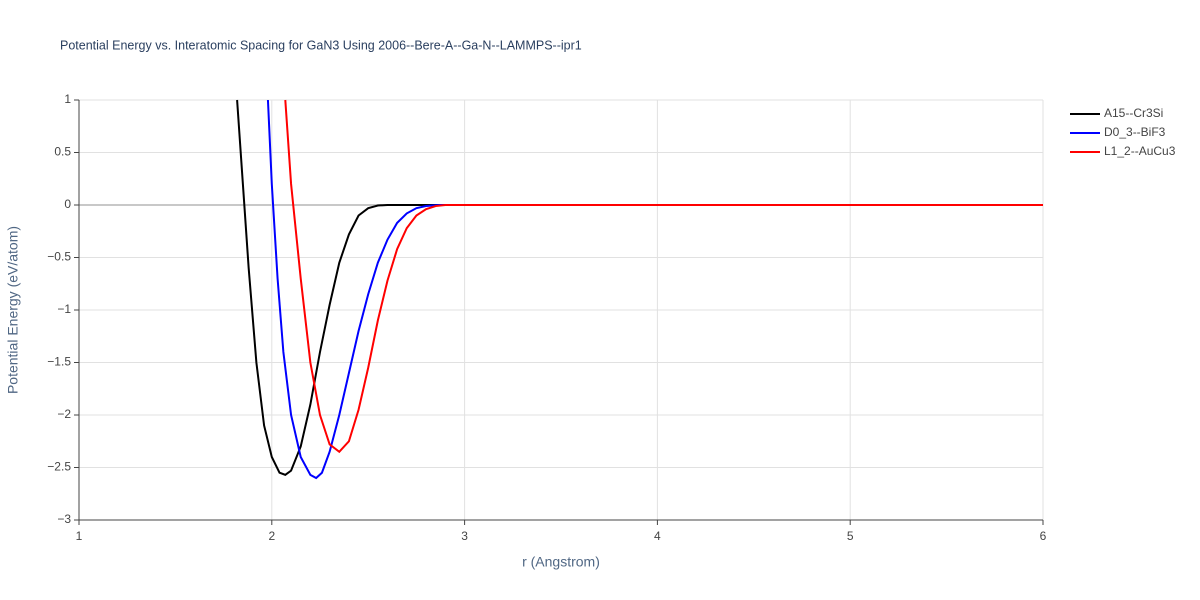 This screenshot has height=600, width=1200. What do you see at coordinates (67, 204) in the screenshot?
I see `y-tick-label: 0` at bounding box center [67, 204].